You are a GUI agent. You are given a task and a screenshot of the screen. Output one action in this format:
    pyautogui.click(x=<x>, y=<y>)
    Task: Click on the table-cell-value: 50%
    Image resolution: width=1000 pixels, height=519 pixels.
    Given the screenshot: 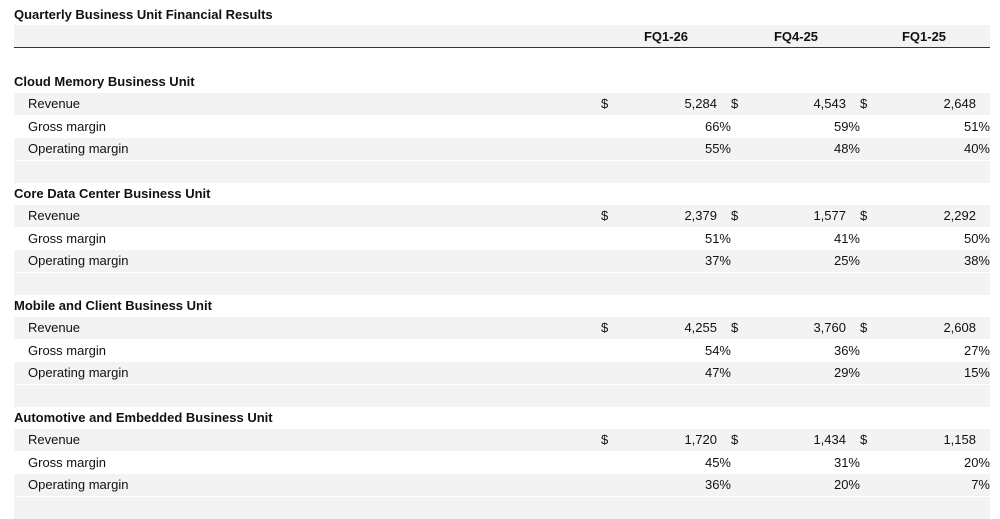 What is the action you would take?
    pyautogui.click(x=976, y=238)
    